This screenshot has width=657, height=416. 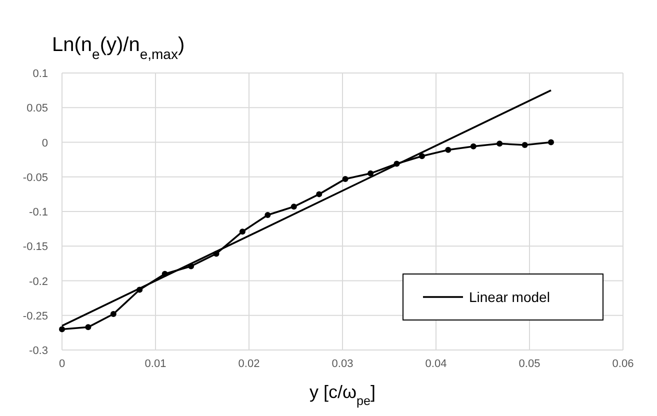 What do you see at coordinates (35, 316) in the screenshot?
I see `y-tick-label: -0.25` at bounding box center [35, 316].